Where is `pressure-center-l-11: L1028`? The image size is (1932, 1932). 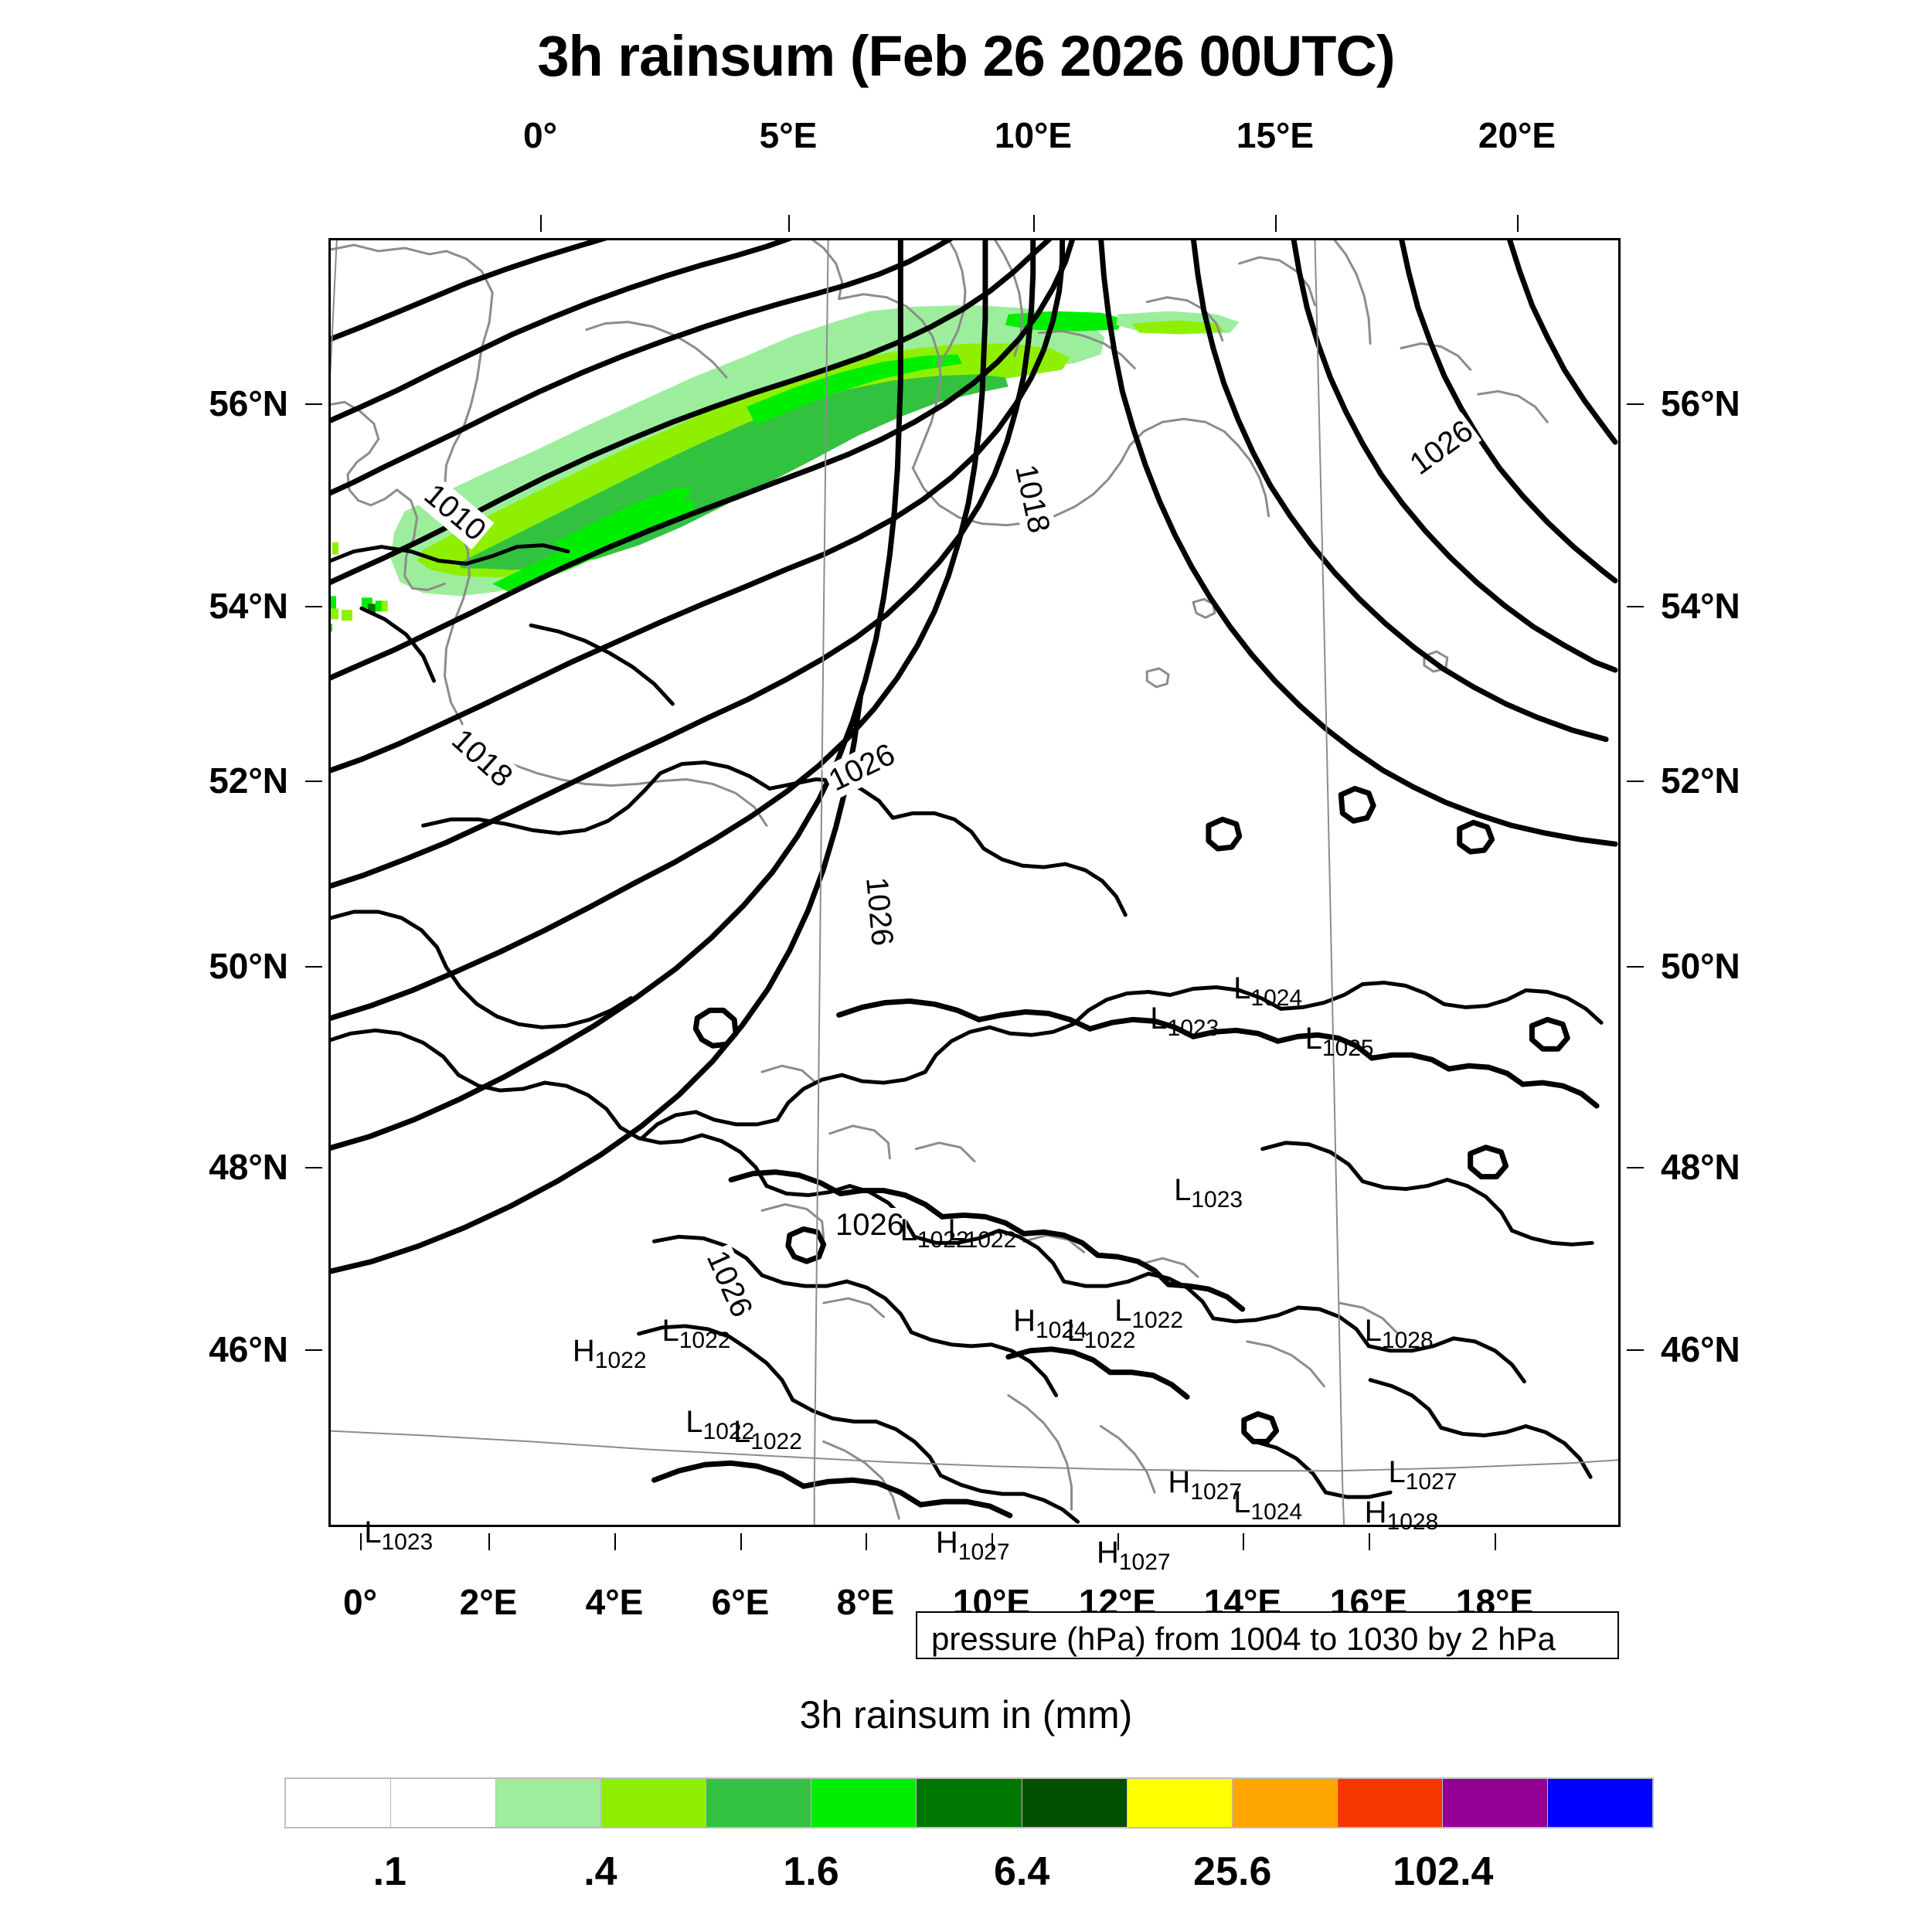
pressure-center-l-11: L1028 is located at coordinates (1399, 1333).